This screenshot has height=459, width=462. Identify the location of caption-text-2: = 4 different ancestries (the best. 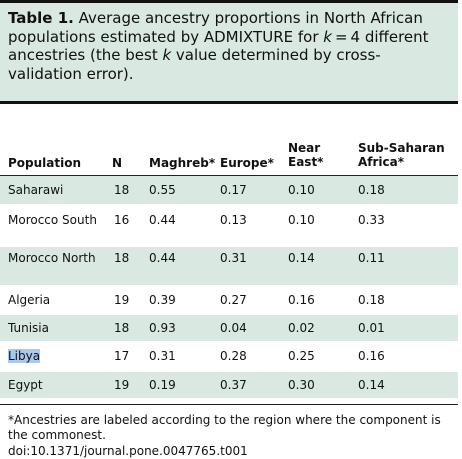
(218, 46).